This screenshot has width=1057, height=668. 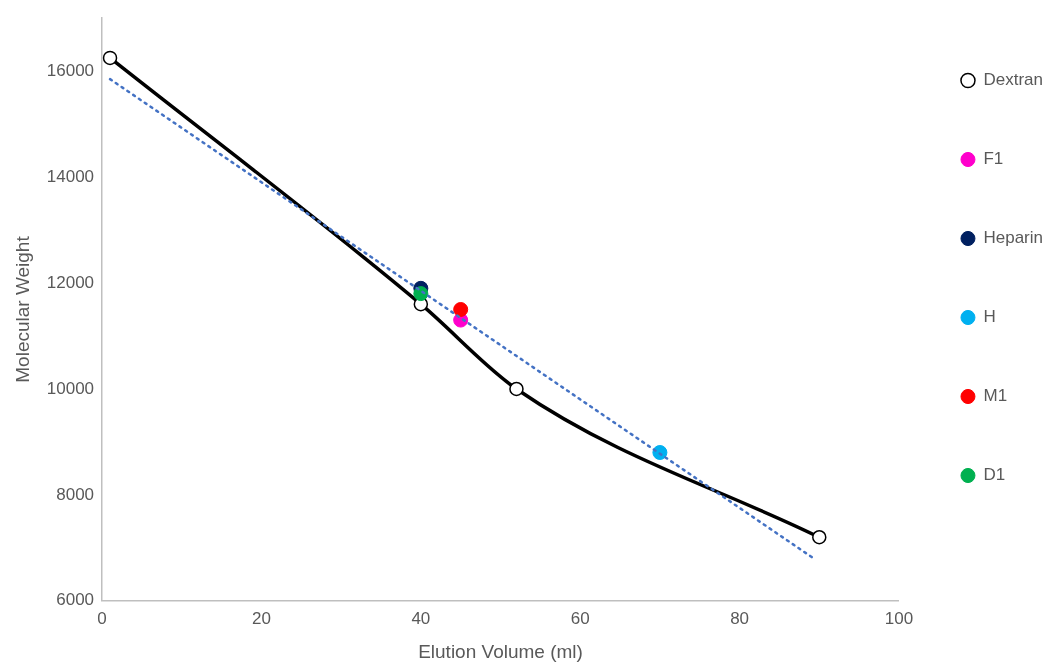 What do you see at coordinates (70, 176) in the screenshot?
I see `y-tick-label: 14000` at bounding box center [70, 176].